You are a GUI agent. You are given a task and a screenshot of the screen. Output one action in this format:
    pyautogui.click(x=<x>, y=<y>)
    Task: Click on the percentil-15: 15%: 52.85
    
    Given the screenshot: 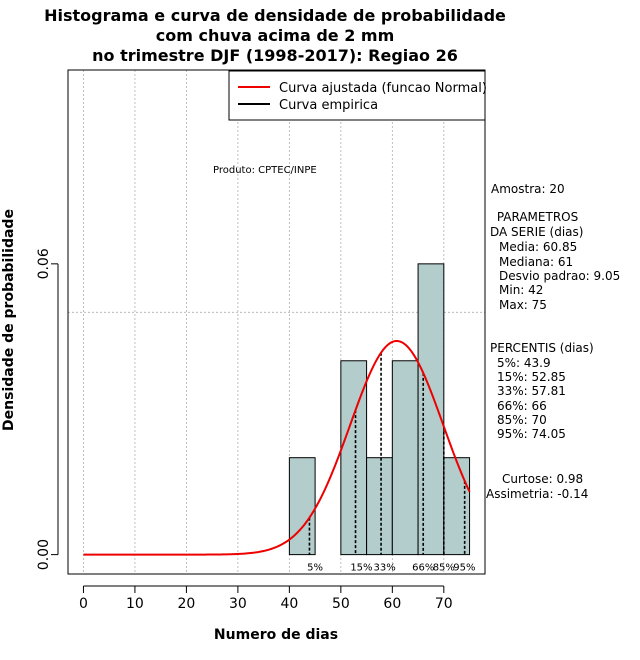 What is the action you would take?
    pyautogui.click(x=531, y=377)
    